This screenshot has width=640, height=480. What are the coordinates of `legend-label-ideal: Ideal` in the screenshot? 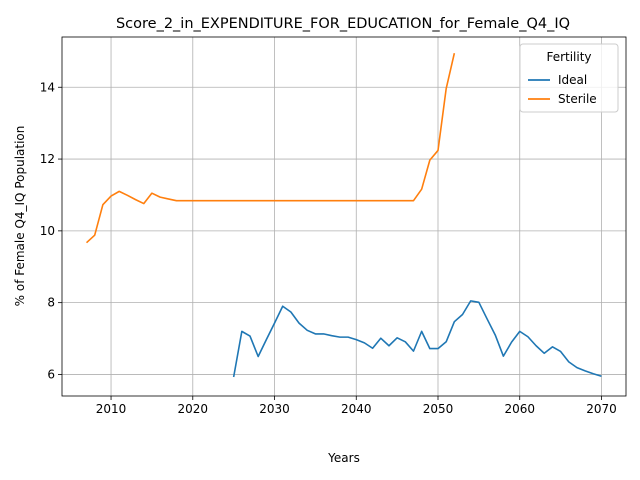 It's located at (572, 80).